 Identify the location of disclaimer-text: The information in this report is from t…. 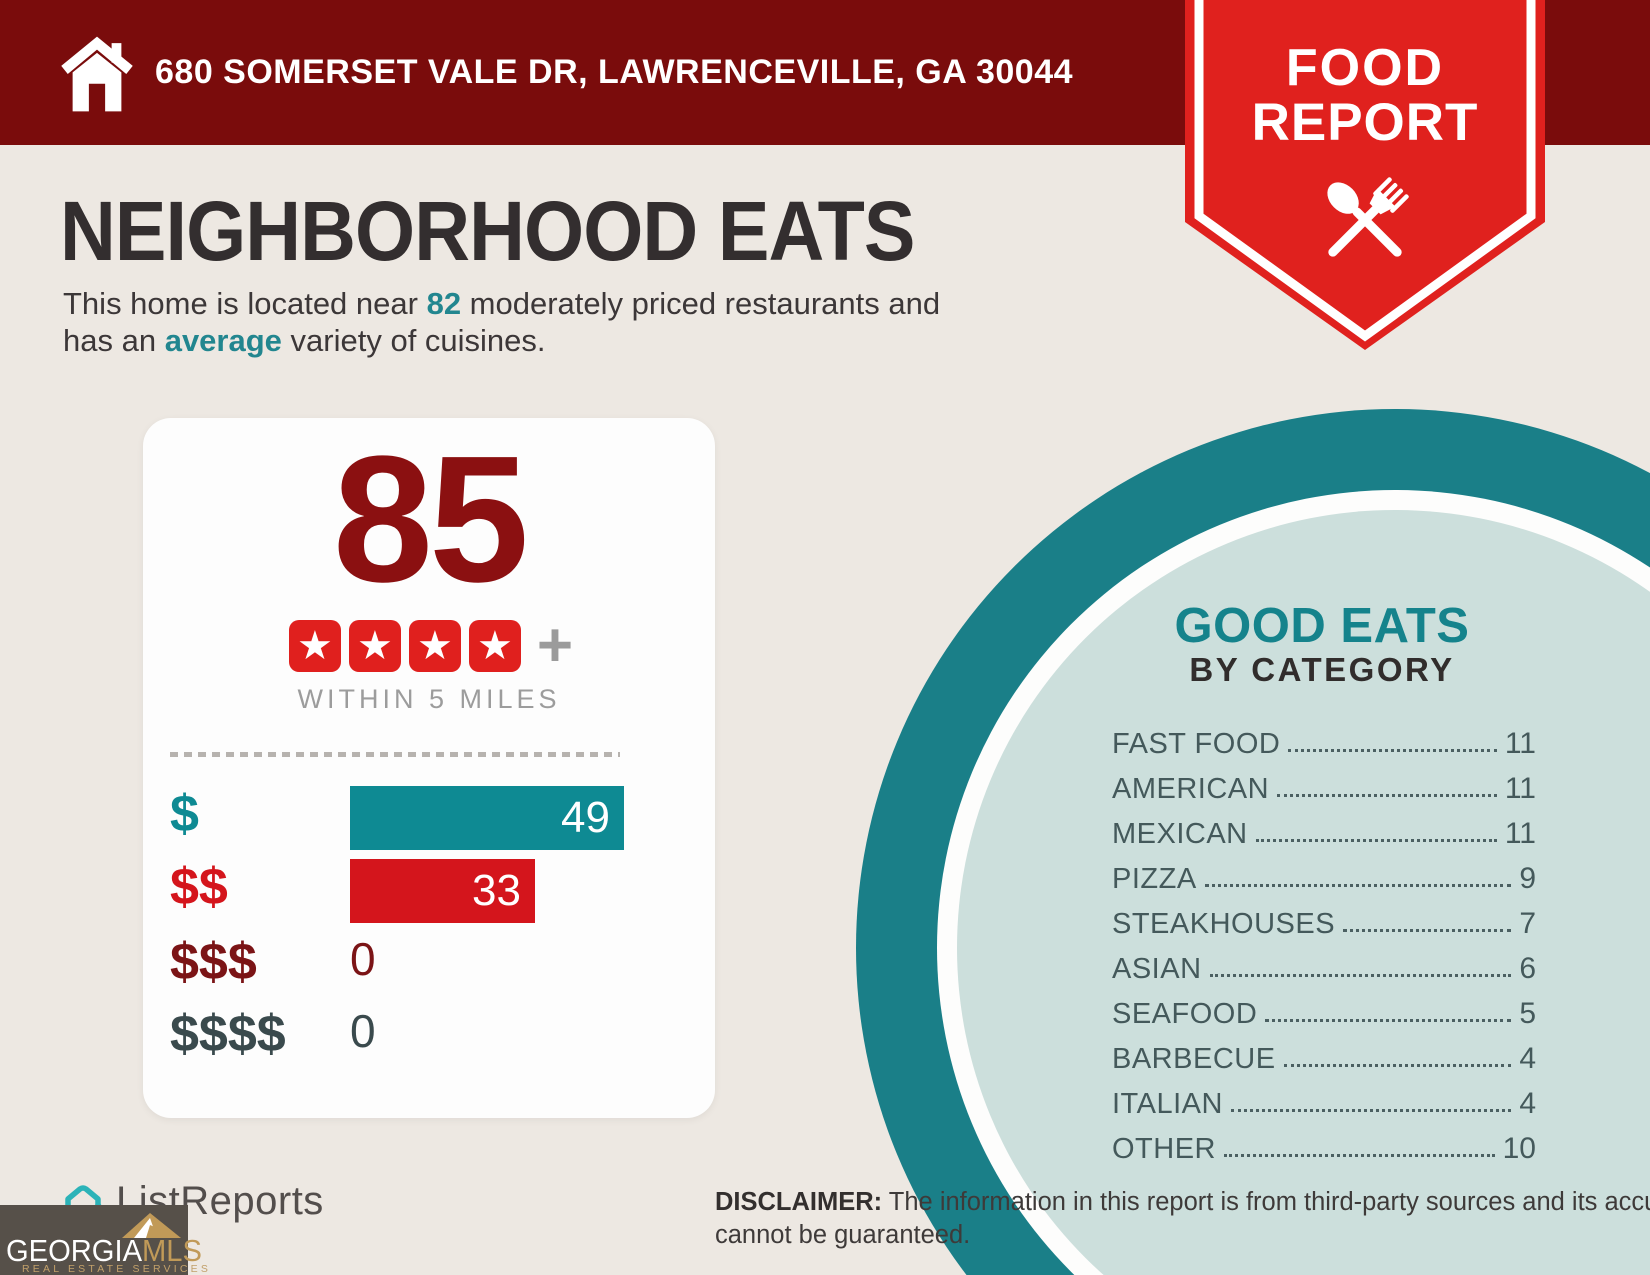
(1182, 1218).